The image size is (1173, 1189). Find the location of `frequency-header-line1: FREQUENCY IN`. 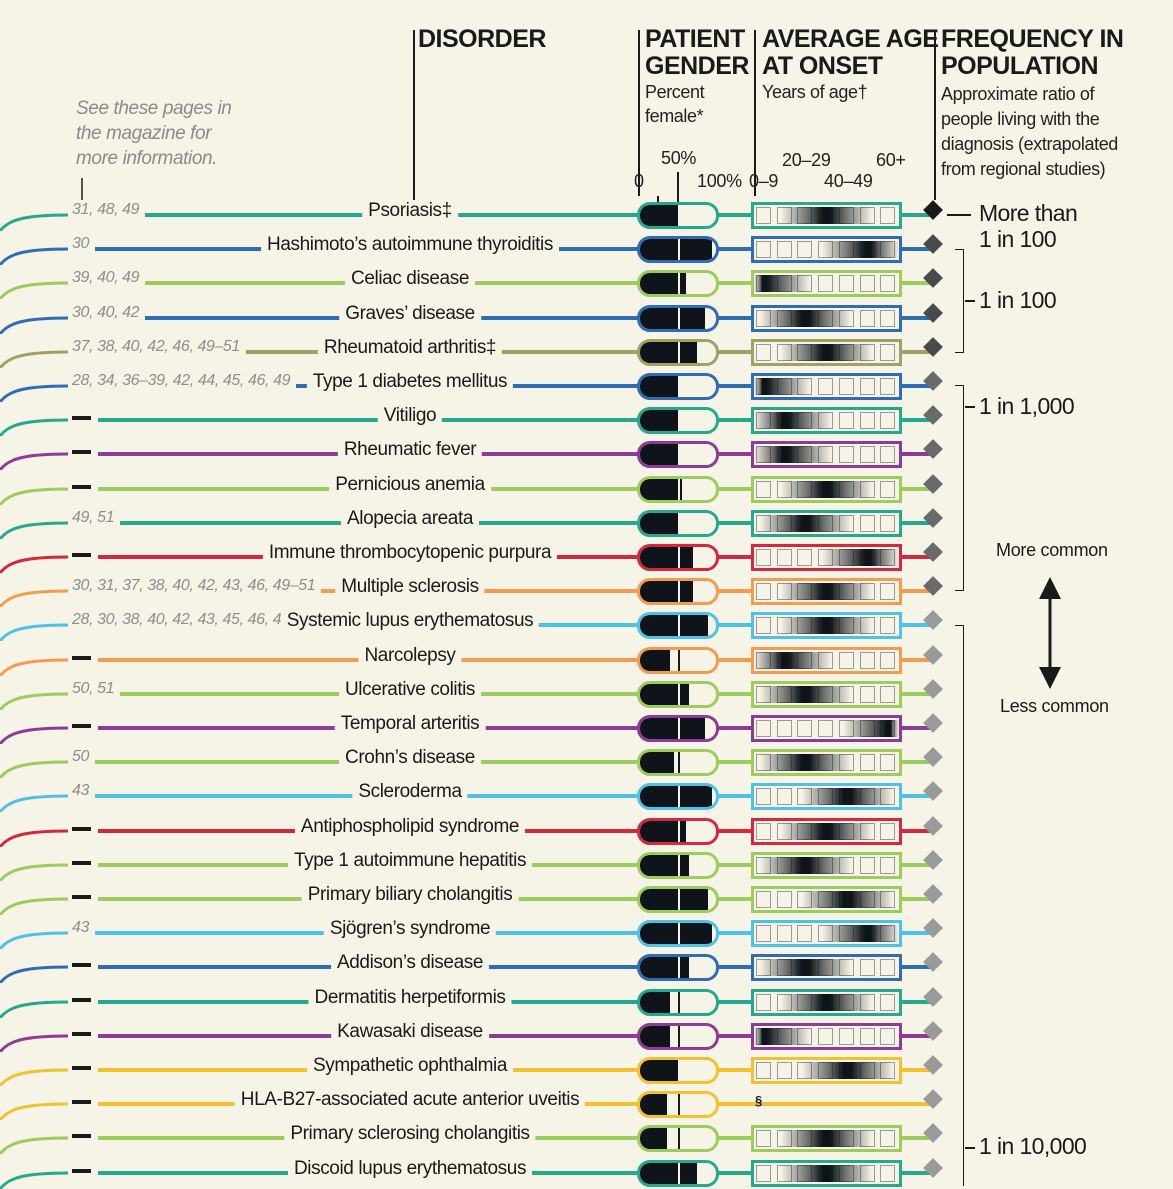

frequency-header-line1: FREQUENCY IN is located at coordinates (1032, 39).